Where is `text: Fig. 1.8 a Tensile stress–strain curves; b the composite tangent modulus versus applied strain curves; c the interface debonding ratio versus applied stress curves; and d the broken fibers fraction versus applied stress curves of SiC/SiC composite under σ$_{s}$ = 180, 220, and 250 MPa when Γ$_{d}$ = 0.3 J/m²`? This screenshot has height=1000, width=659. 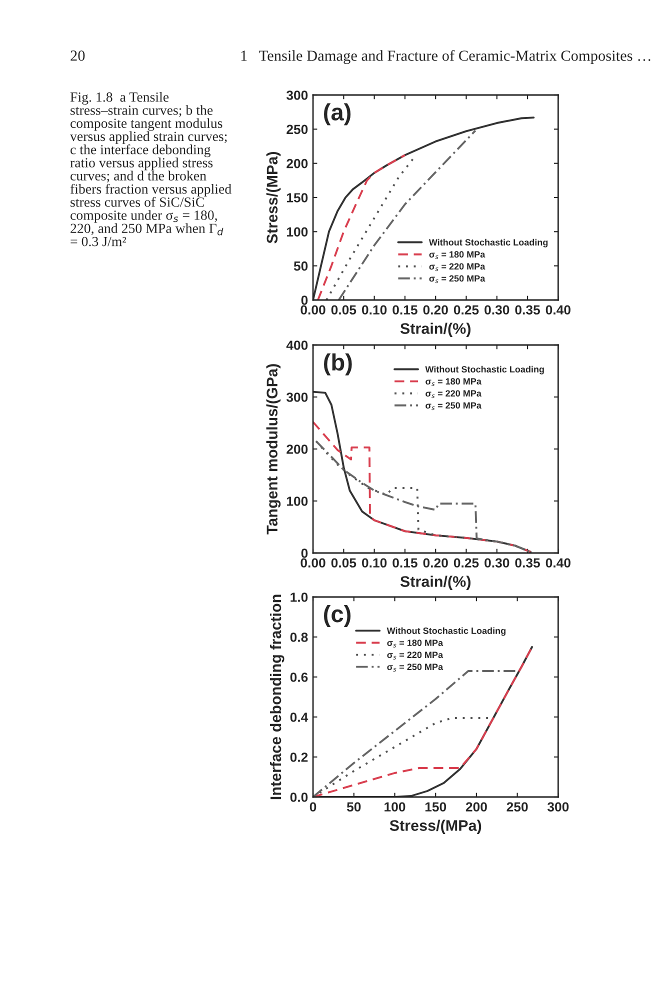
text: Fig. 1.8 a Tensile stress–strain curves; b the composite tangent modulus versus applied strain curves; c the interface debonding ratio versus applied stress curves; and d the broken fibers fraction versus applied stress curves of SiC/SiC composite under σ$_{s}$ = 180, 220, and 250 MPa when Γ$_{d}$ = 0.3 J/m² is located at coordinates (151, 169).